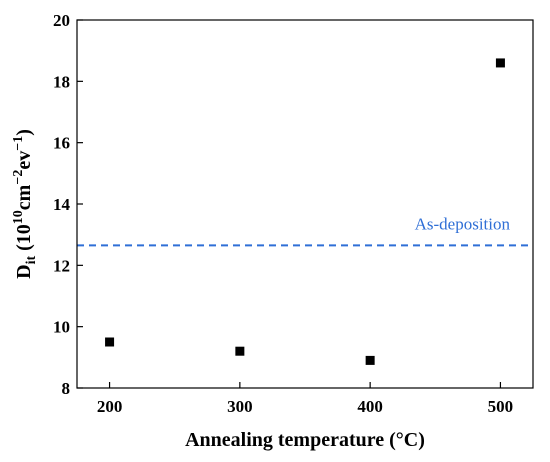 The image size is (550, 462). I want to click on x-tick-label: 400, so click(370, 406).